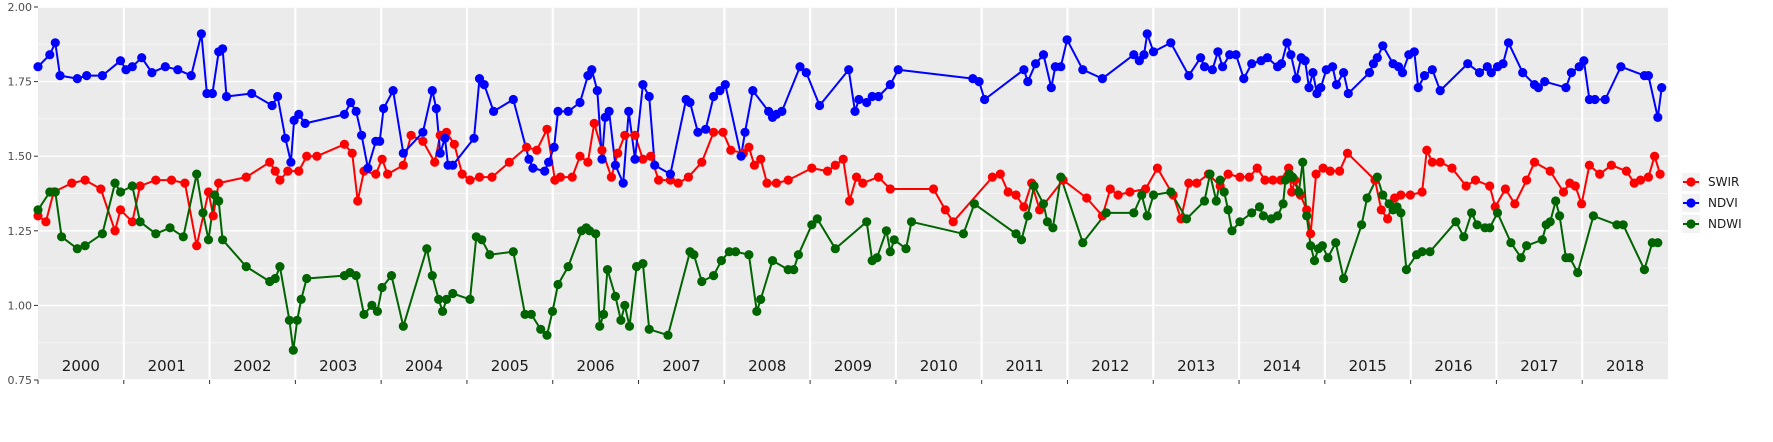  What do you see at coordinates (510, 366) in the screenshot?
I see `year-label: 2005` at bounding box center [510, 366].